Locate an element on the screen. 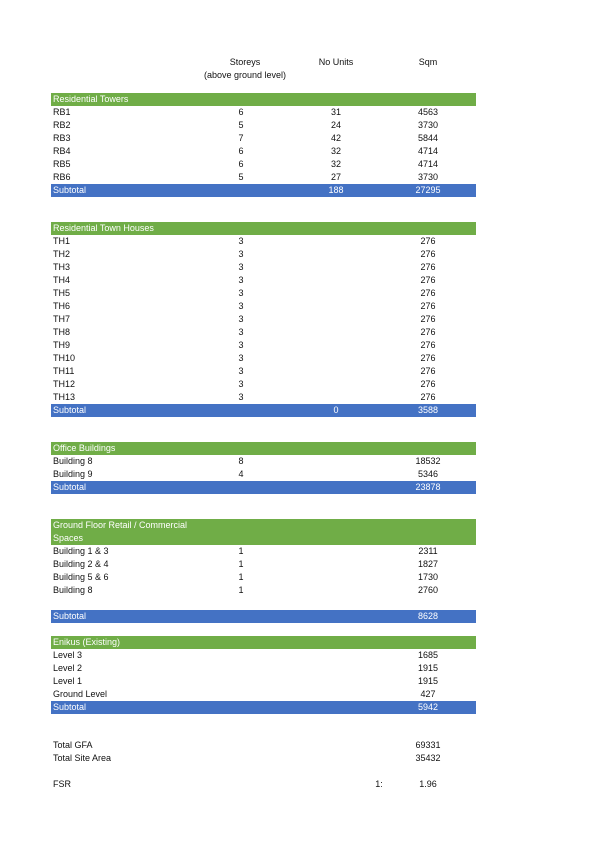 Image resolution: width=599 pixels, height=848 pixels. table-row: RB6 5 27 3730 is located at coordinates (263, 177).